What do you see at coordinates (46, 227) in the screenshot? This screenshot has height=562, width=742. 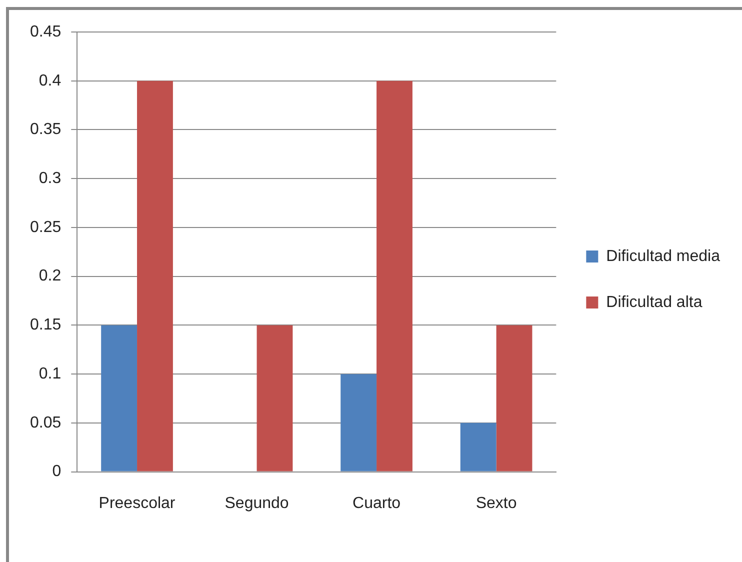 I see `y-tick-label: 0.25` at bounding box center [46, 227].